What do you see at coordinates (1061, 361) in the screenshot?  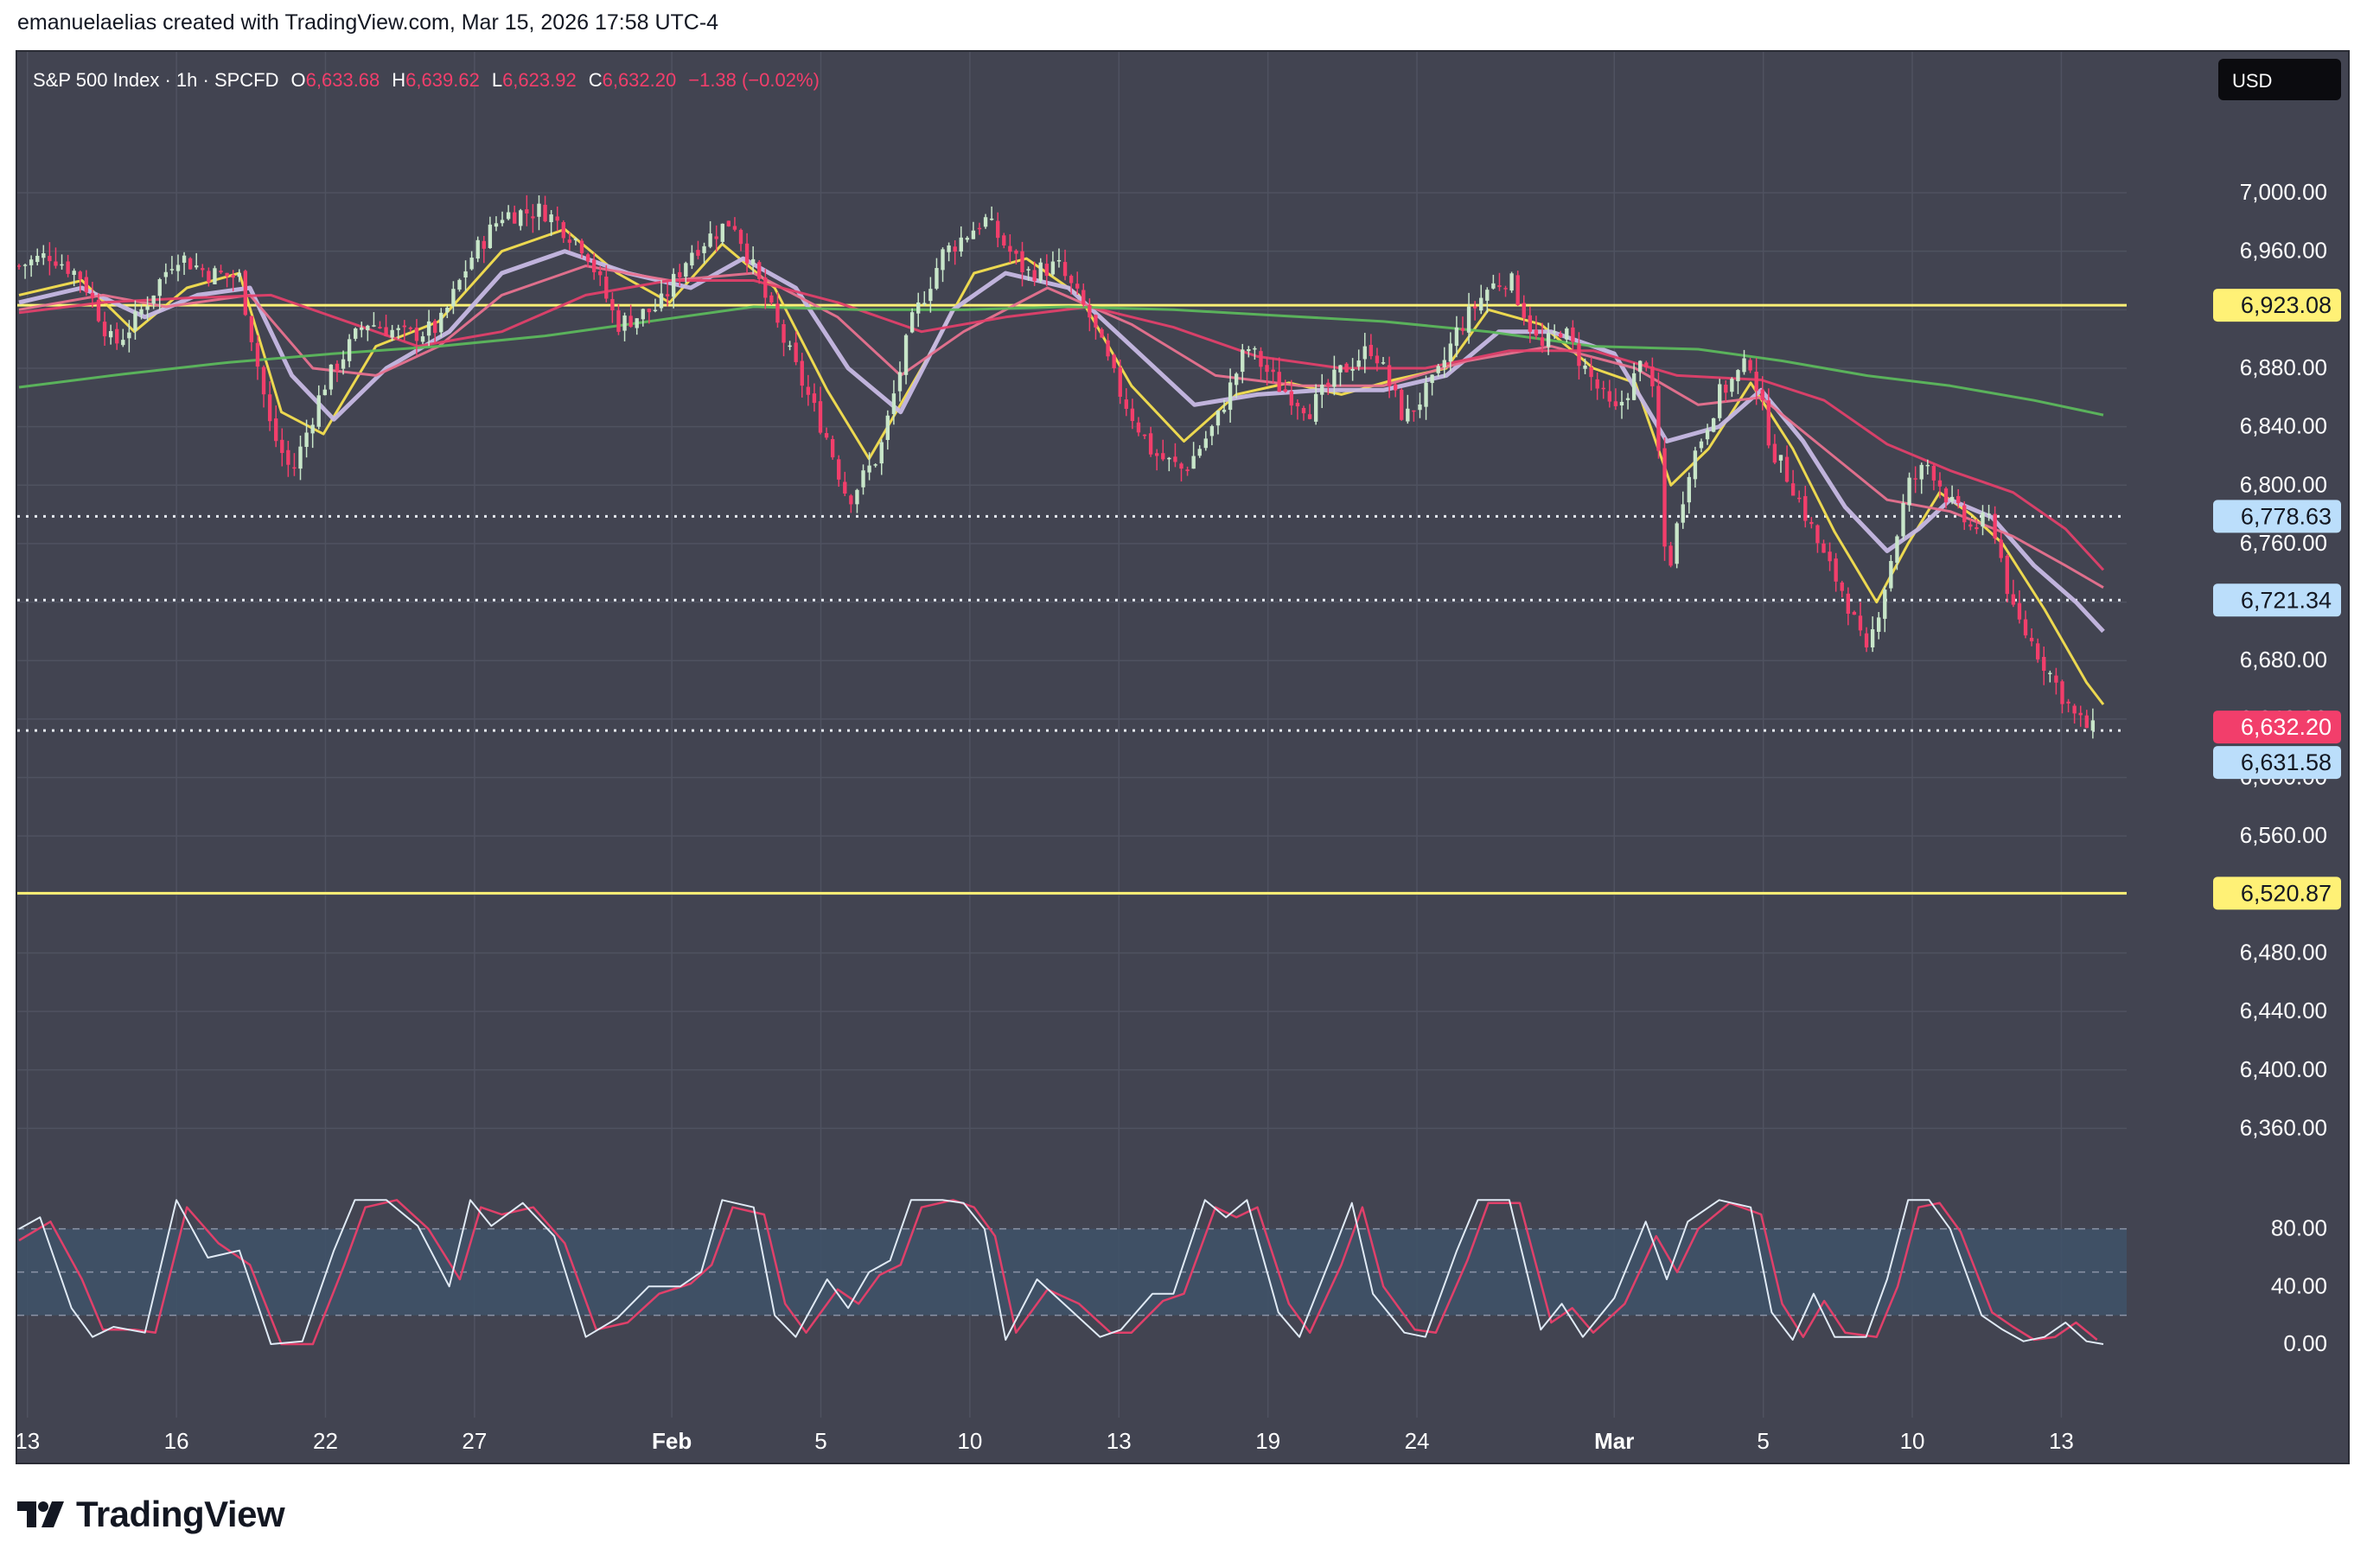 I see `moving-average-line` at bounding box center [1061, 361].